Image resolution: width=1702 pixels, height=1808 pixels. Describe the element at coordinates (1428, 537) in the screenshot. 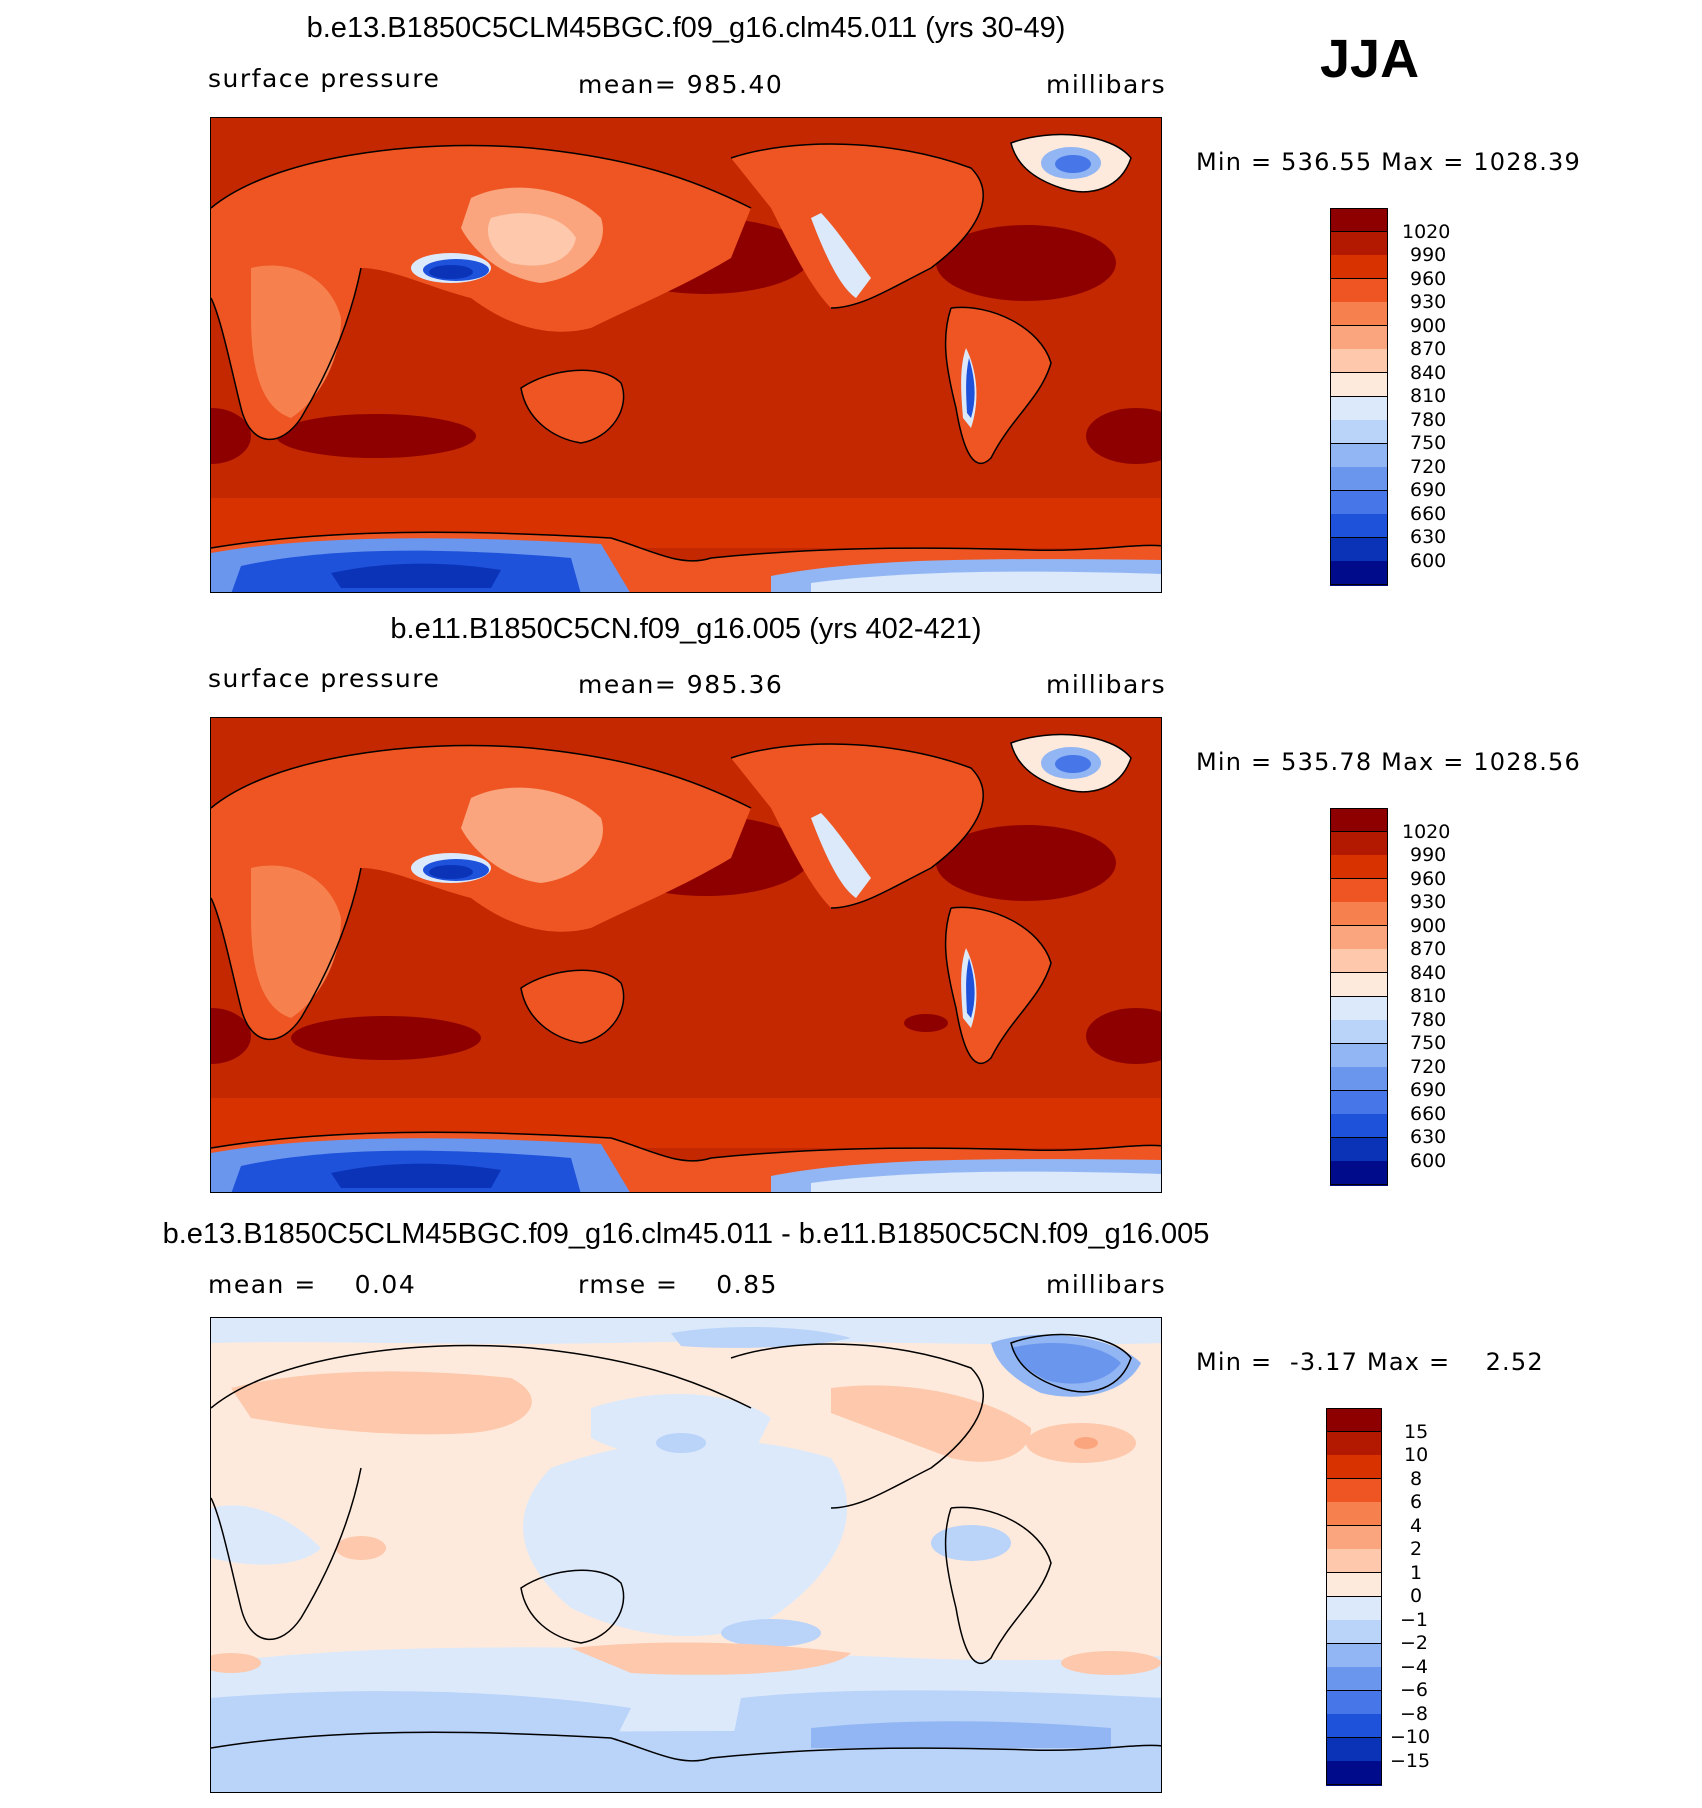

I see `panel-1-colorbar-label: 630` at that location.